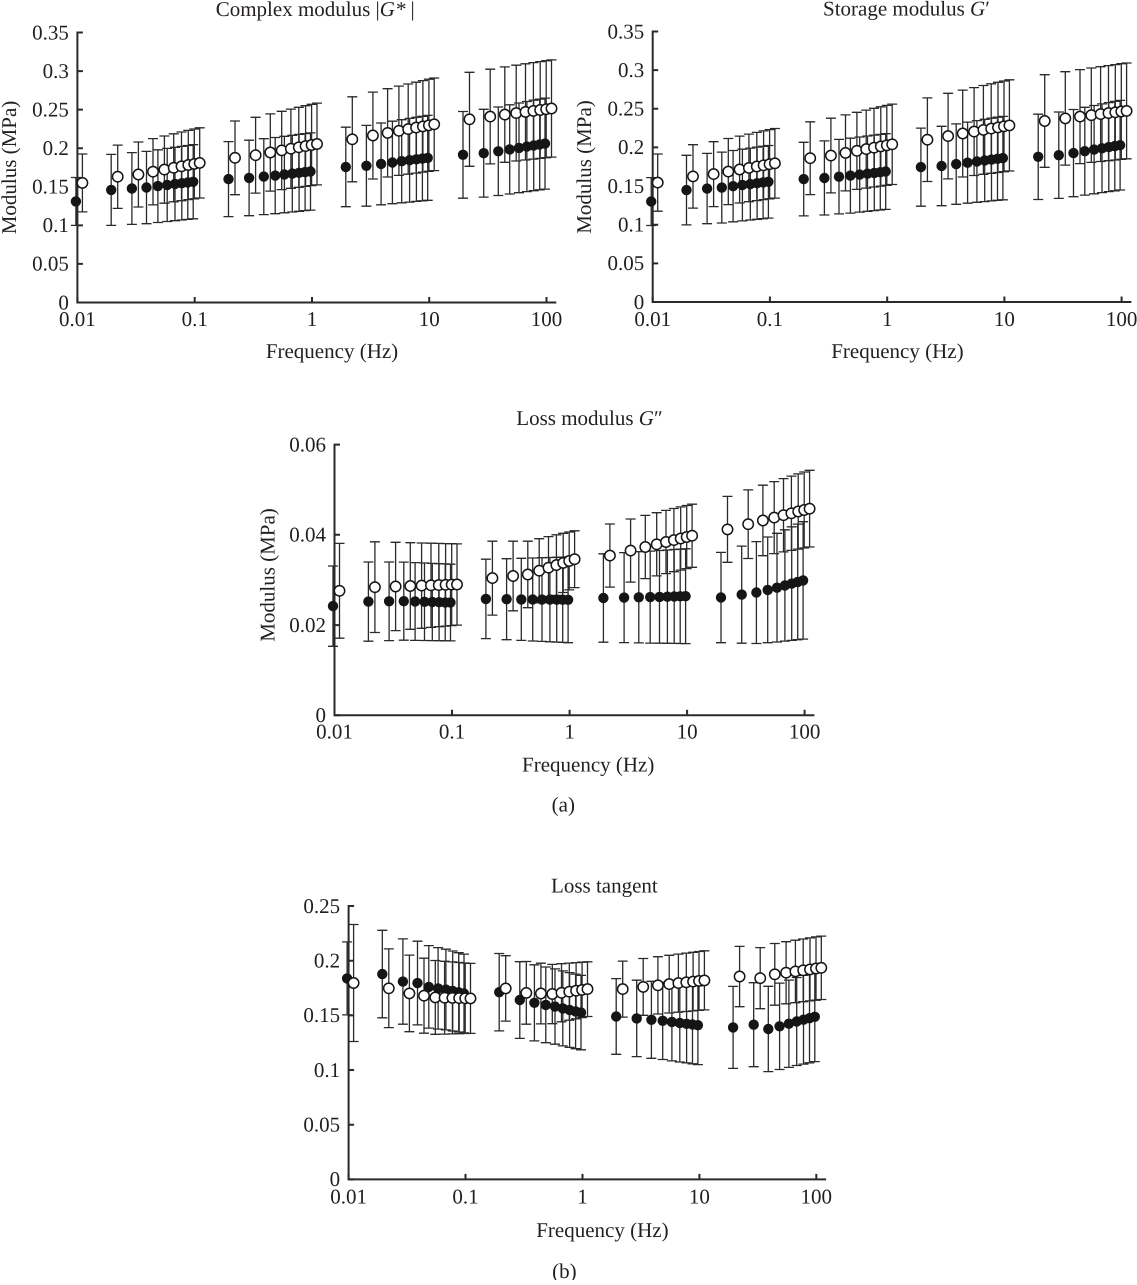 This screenshot has width=1137, height=1285. I want to click on svg-text: Storage modulus G′, so click(906, 10).